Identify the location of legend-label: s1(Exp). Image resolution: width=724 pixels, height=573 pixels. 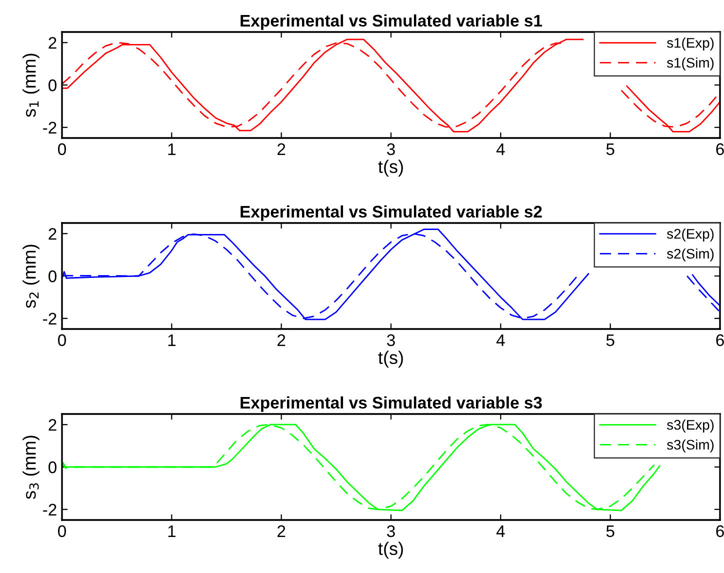
(690, 44).